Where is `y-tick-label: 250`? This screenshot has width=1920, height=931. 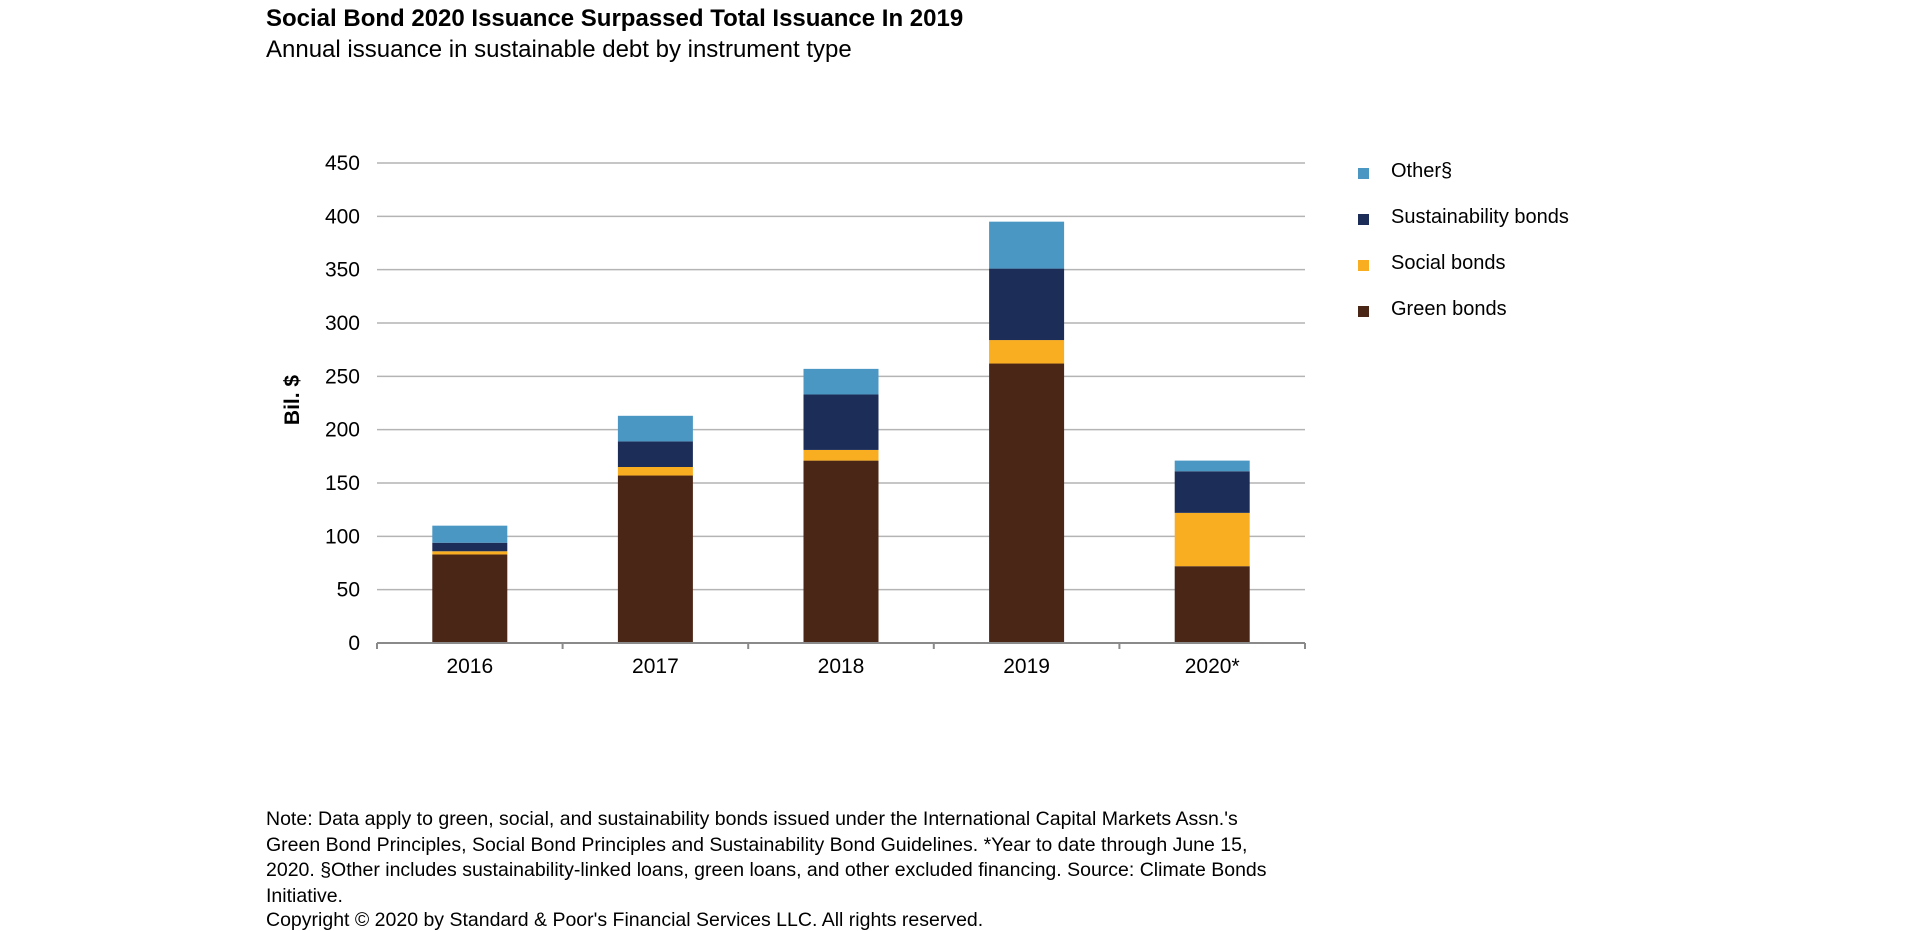 y-tick-label: 250 is located at coordinates (342, 376).